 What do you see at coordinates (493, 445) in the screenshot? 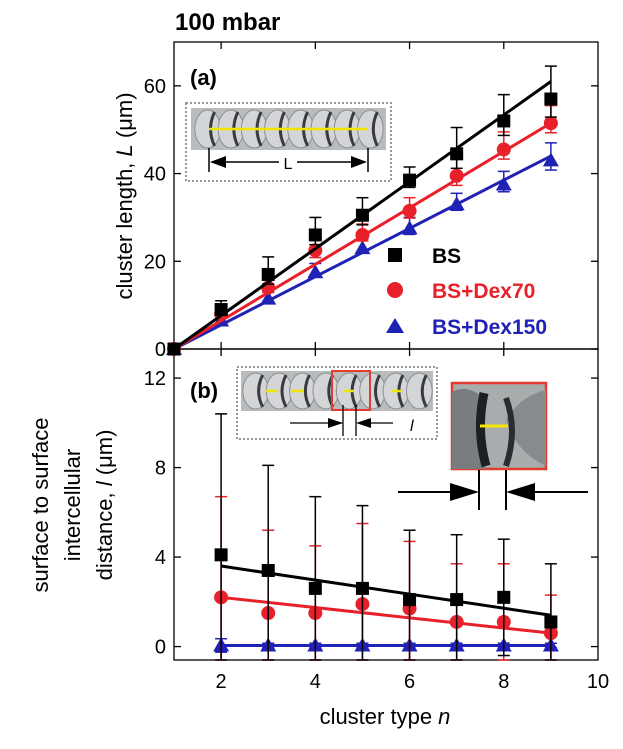
I see `inset-zoom` at bounding box center [493, 445].